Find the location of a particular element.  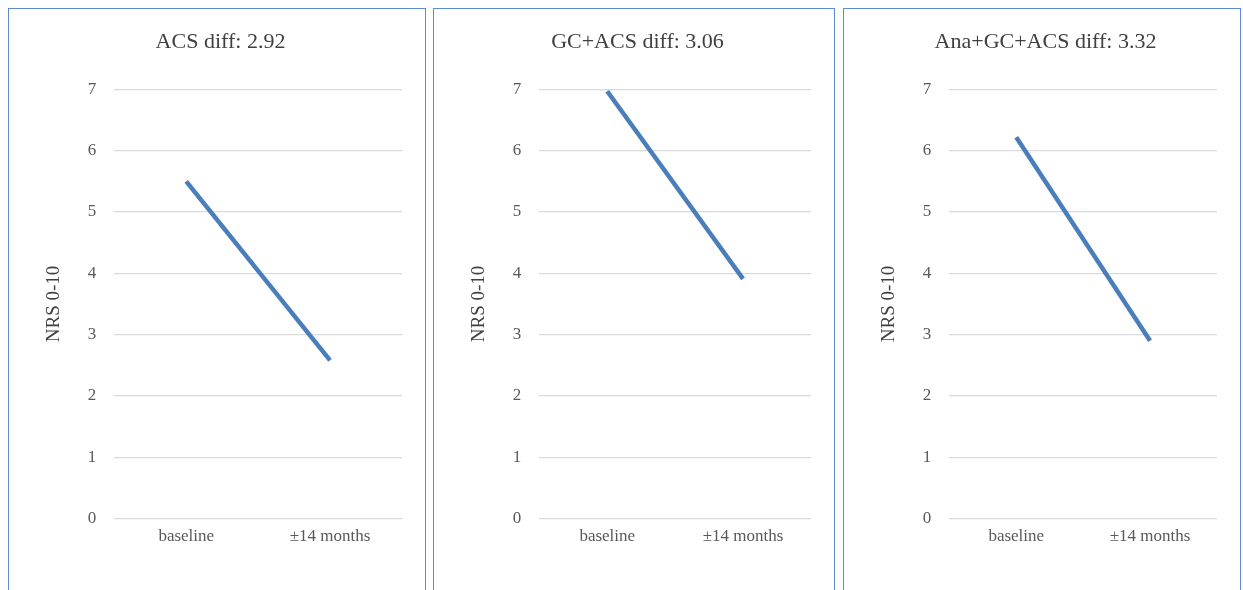

chart-title: ACS diff: 2.92 is located at coordinates (220, 40).